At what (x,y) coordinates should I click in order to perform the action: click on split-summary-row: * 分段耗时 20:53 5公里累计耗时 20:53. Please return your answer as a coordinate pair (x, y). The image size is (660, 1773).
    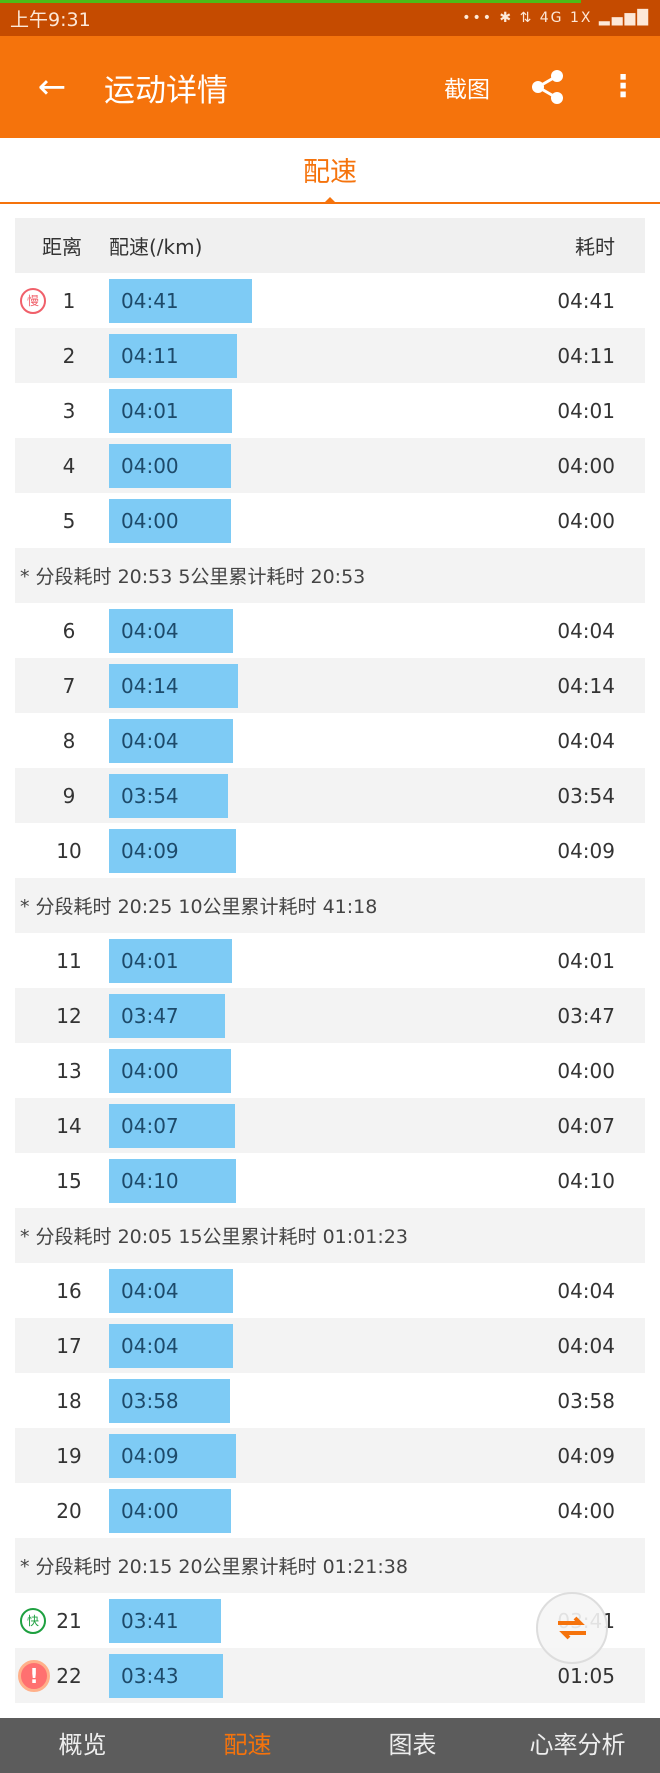
    Looking at the image, I should click on (330, 575).